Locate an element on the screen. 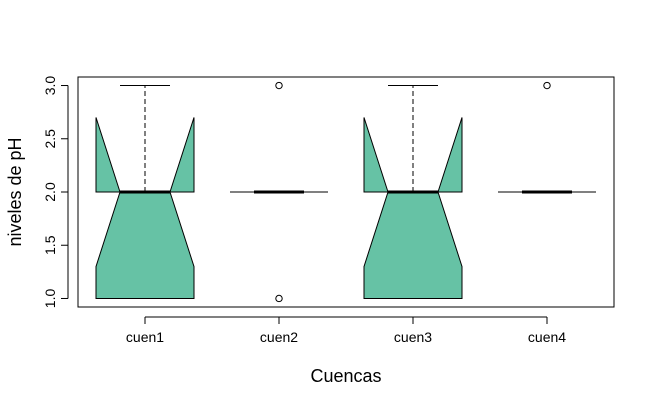 This screenshot has width=656, height=405. y-tick-label: 2.5 is located at coordinates (50, 139).